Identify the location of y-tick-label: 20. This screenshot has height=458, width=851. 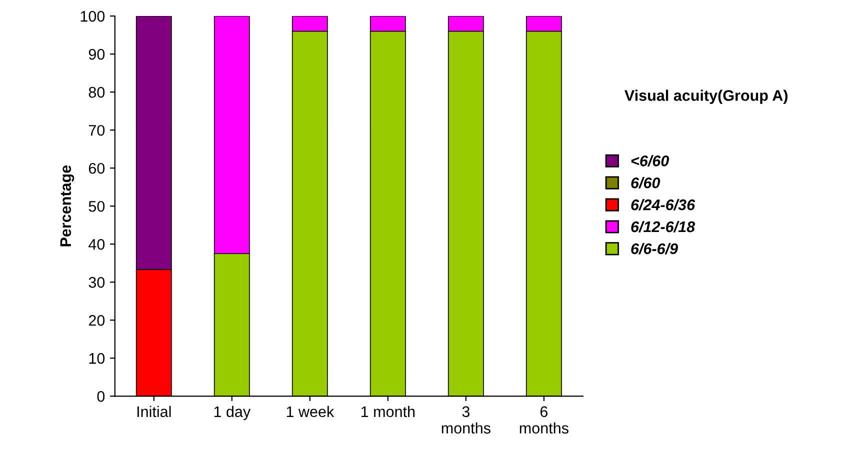
(96, 320).